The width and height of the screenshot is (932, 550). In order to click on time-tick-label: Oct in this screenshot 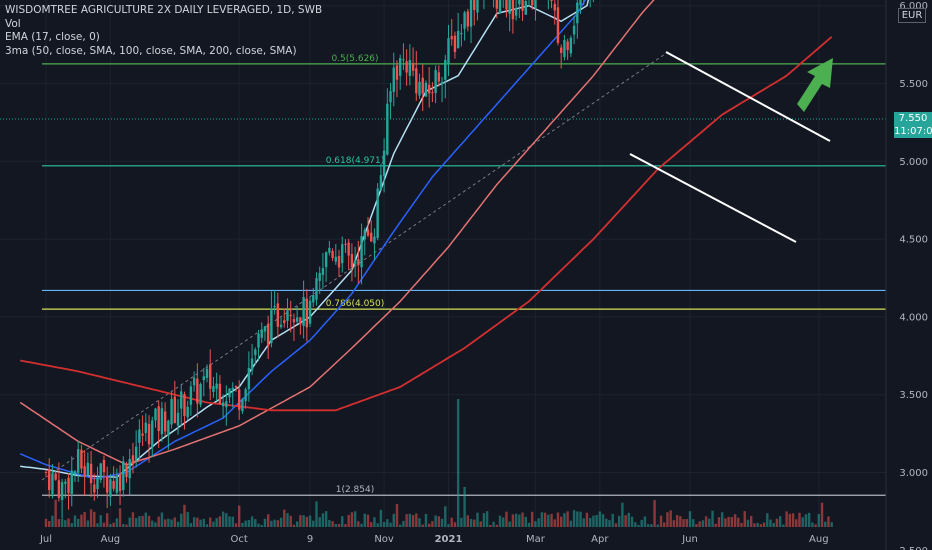, I will do `click(239, 539)`.